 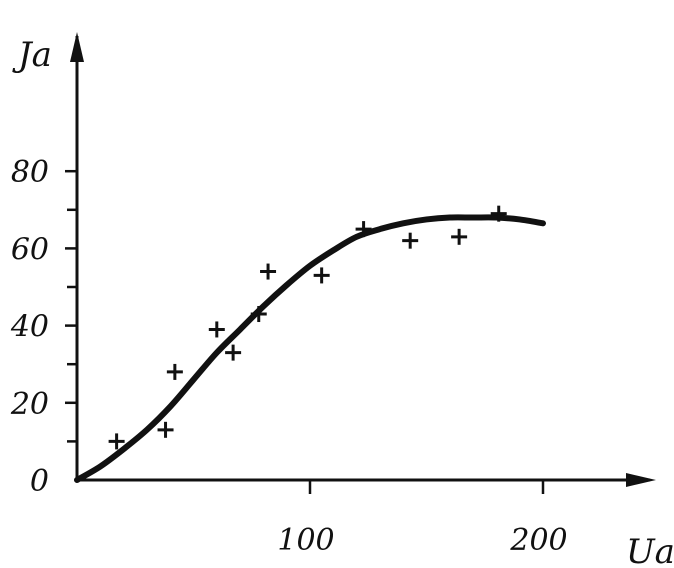 What do you see at coordinates (30, 249) in the screenshot?
I see `y-tick-label: 60` at bounding box center [30, 249].